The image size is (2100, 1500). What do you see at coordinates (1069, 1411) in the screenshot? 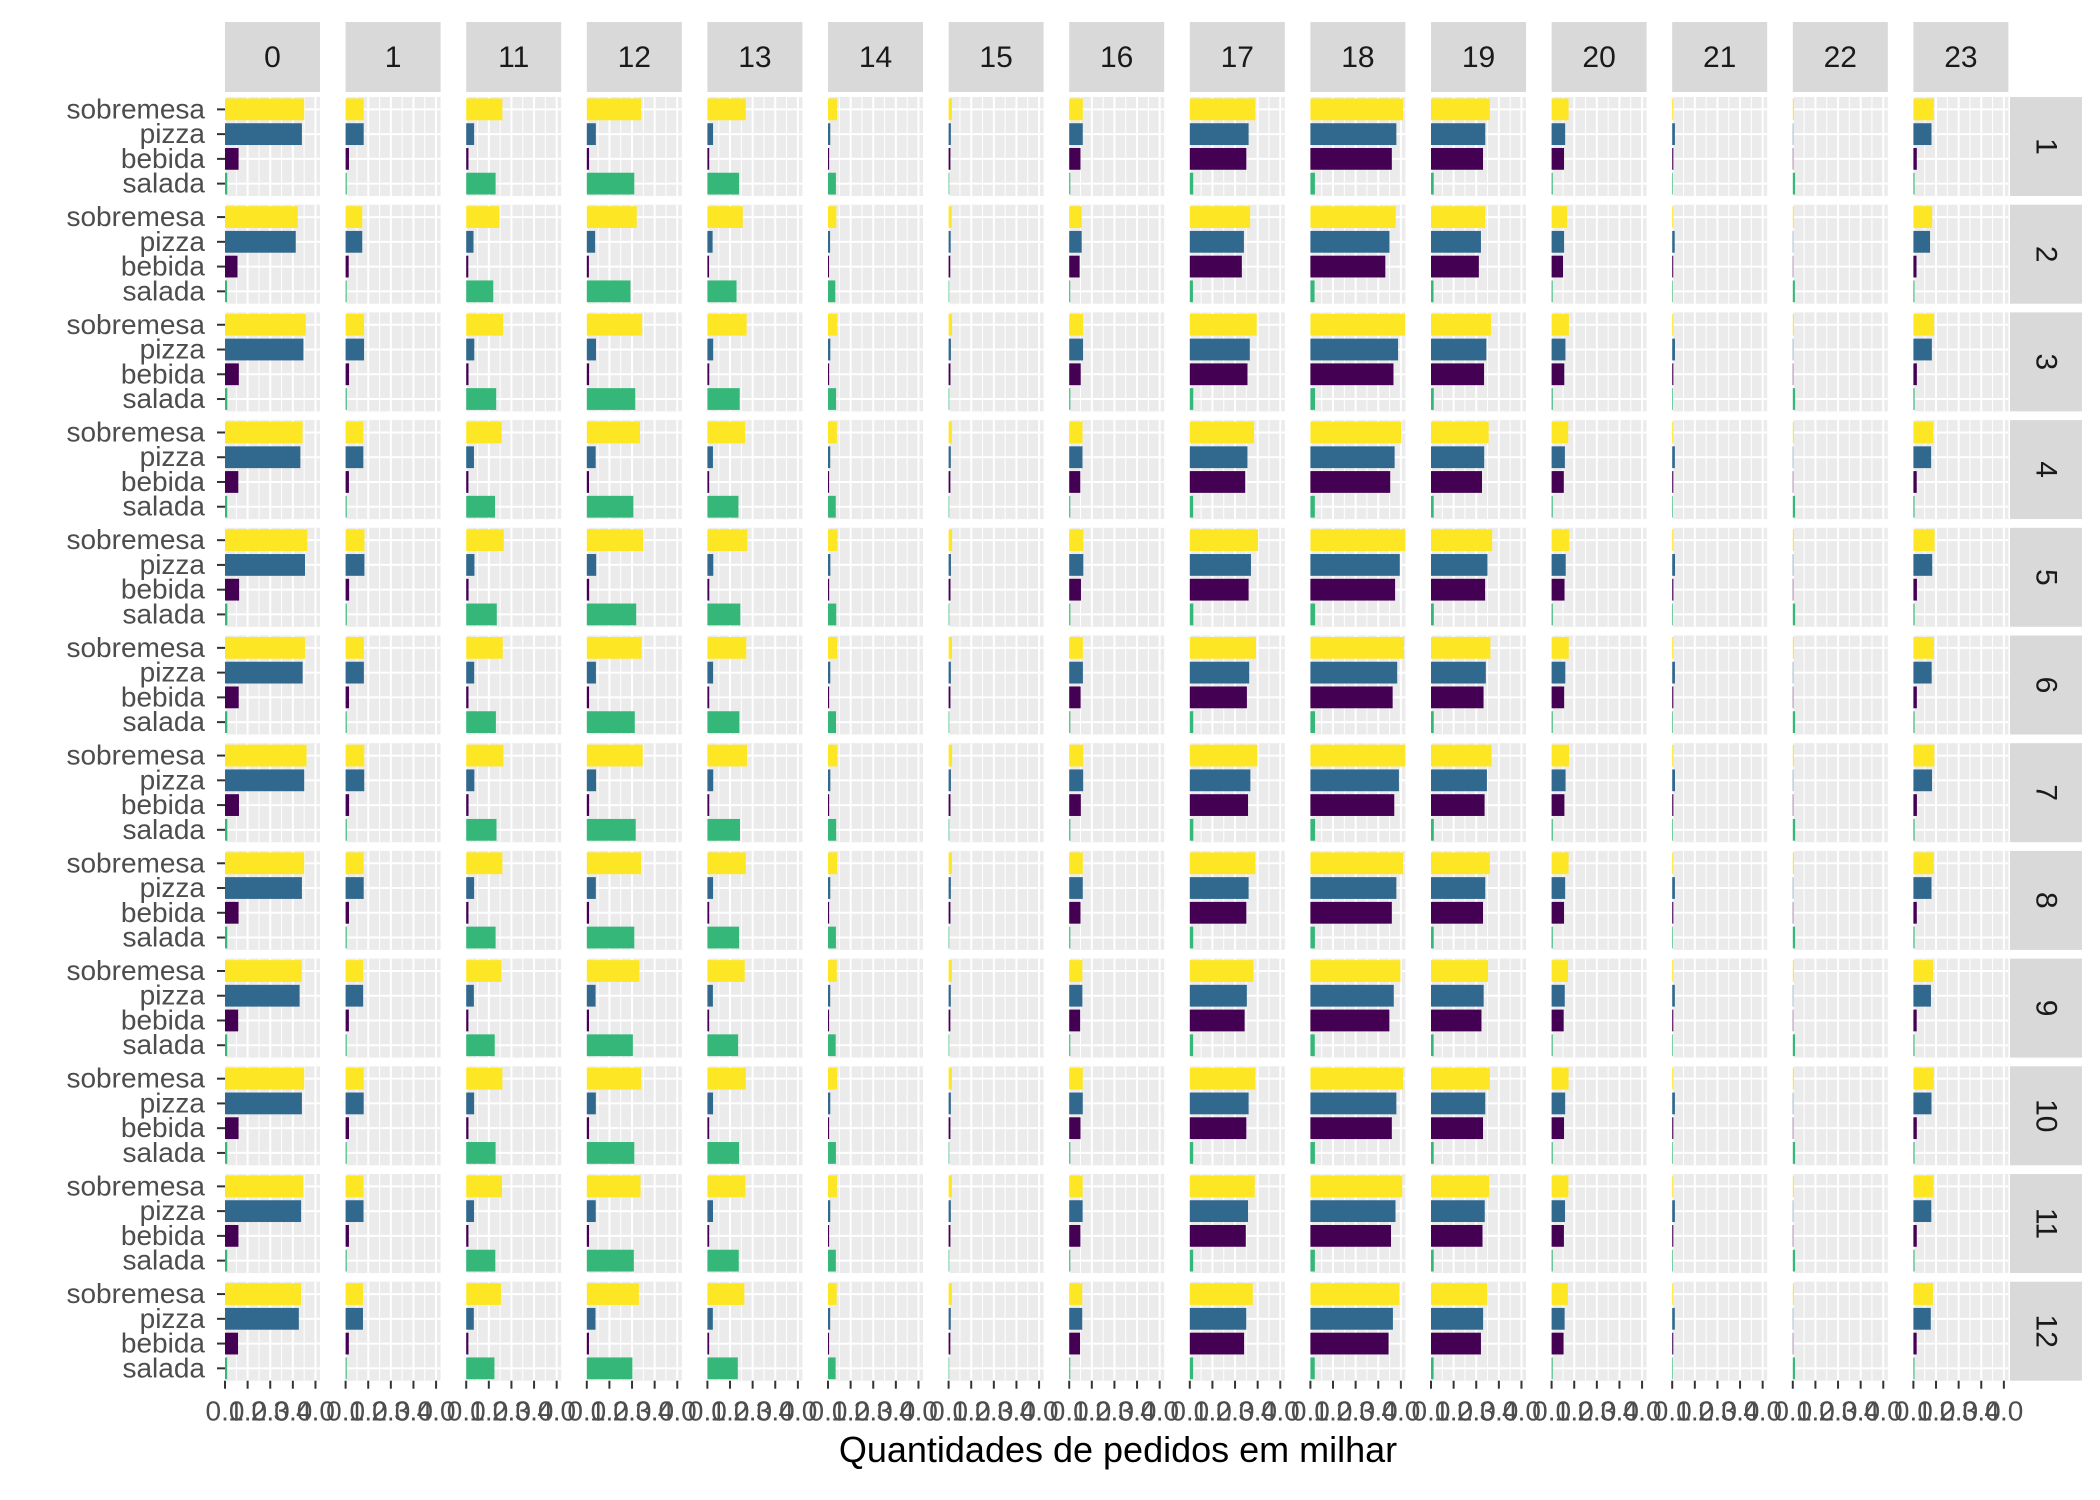
I see `x-tick-label: 0.0` at bounding box center [1069, 1411].